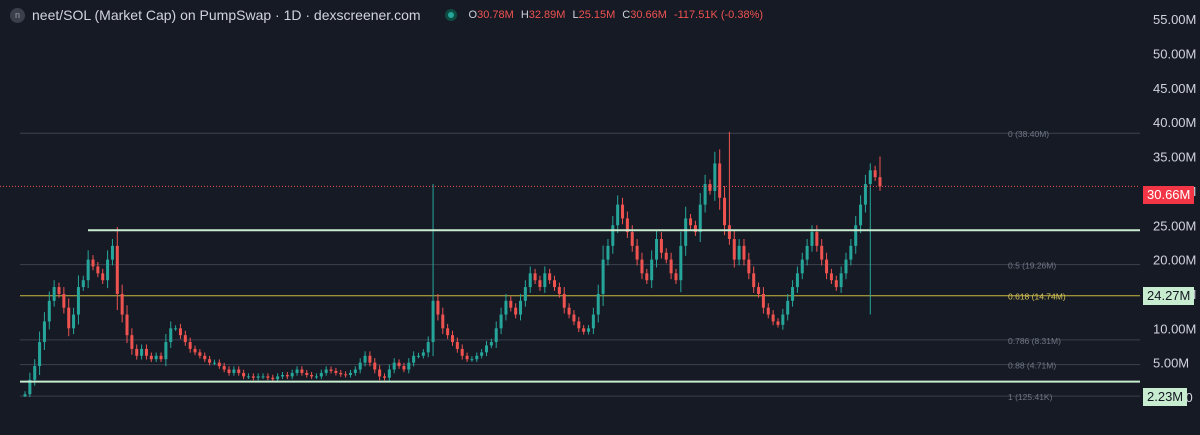 This screenshot has height=435, width=1200. Describe the element at coordinates (1174, 88) in the screenshot. I see `y-tick-label: 45.00M` at that location.